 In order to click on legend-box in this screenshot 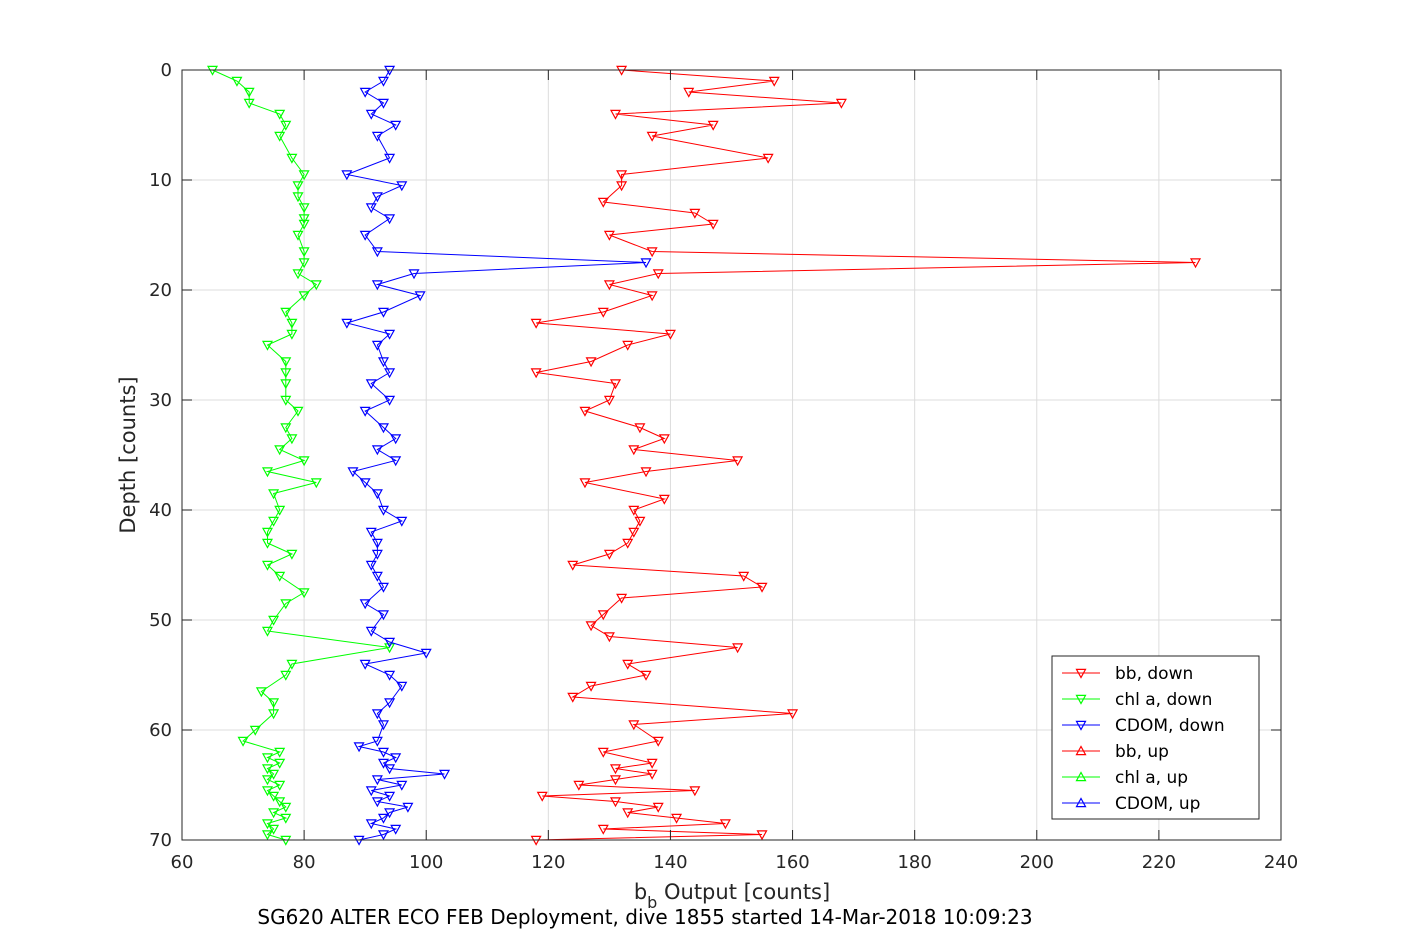, I will do `click(1155, 737)`.